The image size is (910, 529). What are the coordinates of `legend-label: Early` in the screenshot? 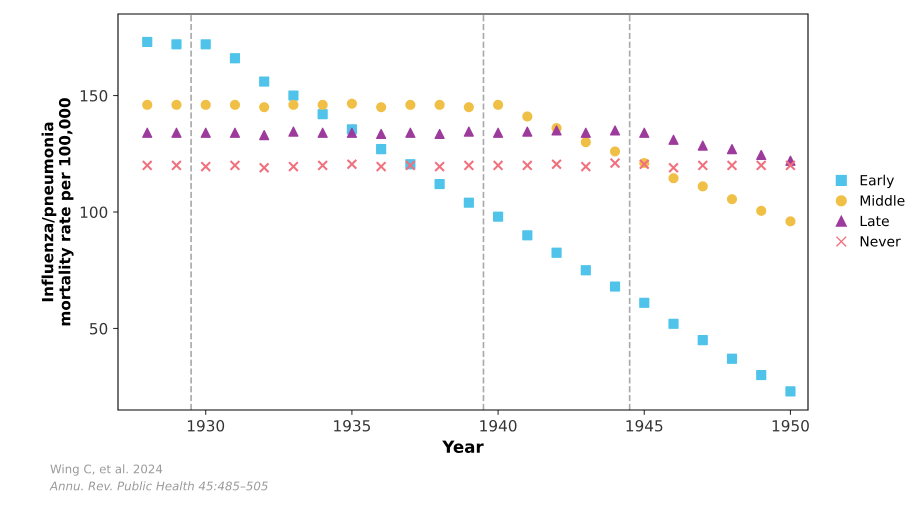 It's located at (877, 181).